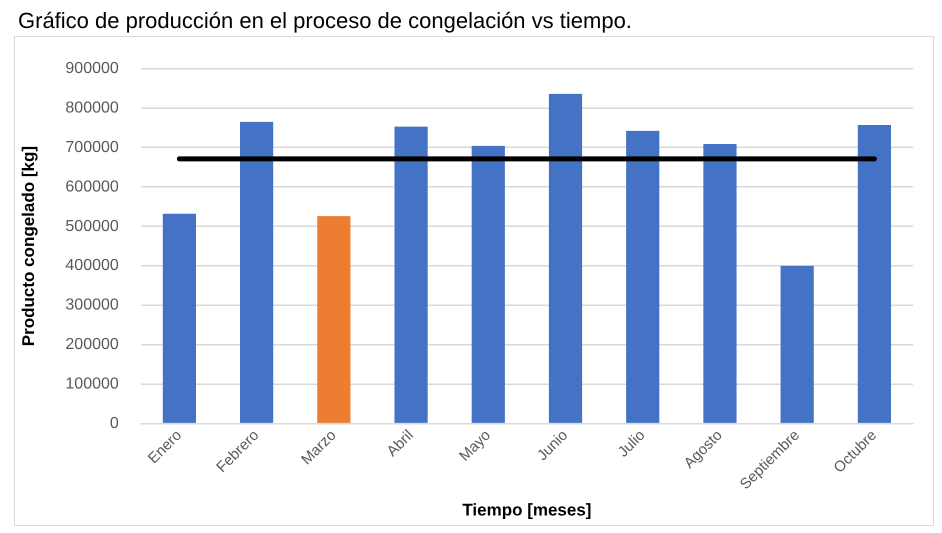 The image size is (942, 533). Describe the element at coordinates (28, 246) in the screenshot. I see `y-axis-title: Producto congelado [kg]` at that location.